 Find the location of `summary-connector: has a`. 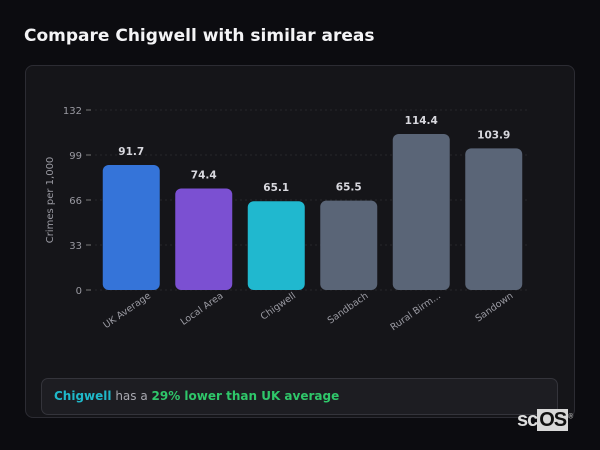

summary-connector: has a is located at coordinates (131, 396).